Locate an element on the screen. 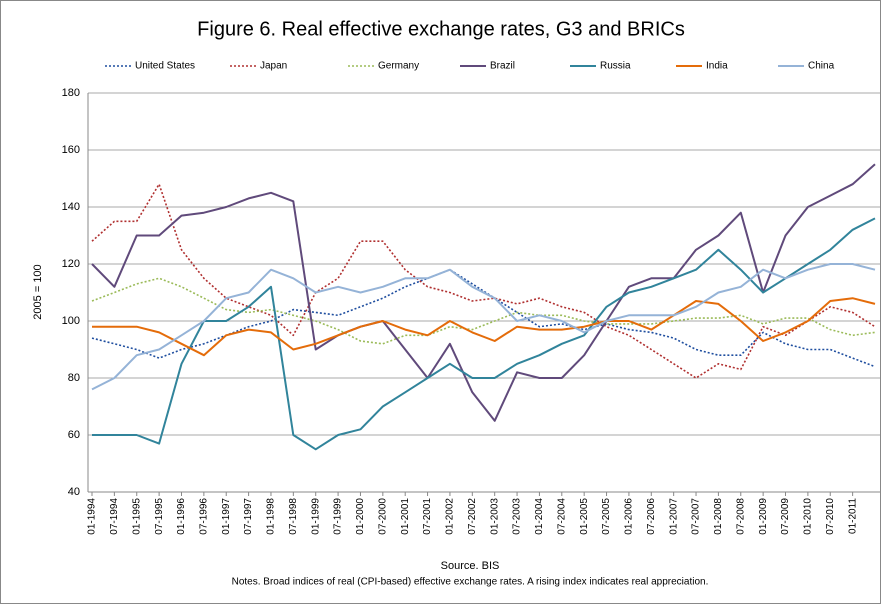 This screenshot has width=882, height=605. x-tick-label: 01-1995 is located at coordinates (136, 516).